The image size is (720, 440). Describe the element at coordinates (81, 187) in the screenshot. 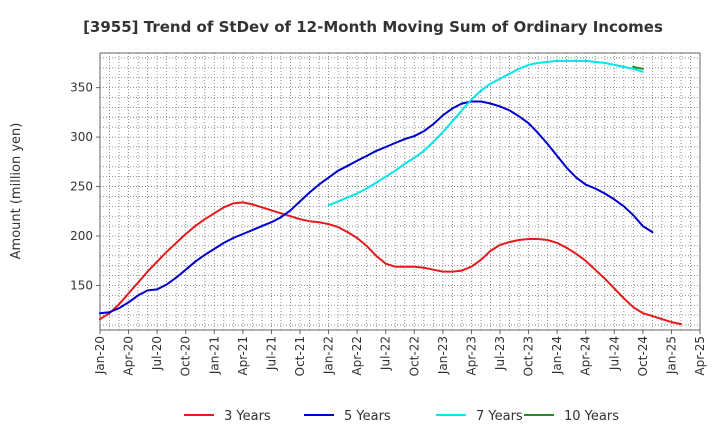

I see `y-tick-label: 250` at that location.